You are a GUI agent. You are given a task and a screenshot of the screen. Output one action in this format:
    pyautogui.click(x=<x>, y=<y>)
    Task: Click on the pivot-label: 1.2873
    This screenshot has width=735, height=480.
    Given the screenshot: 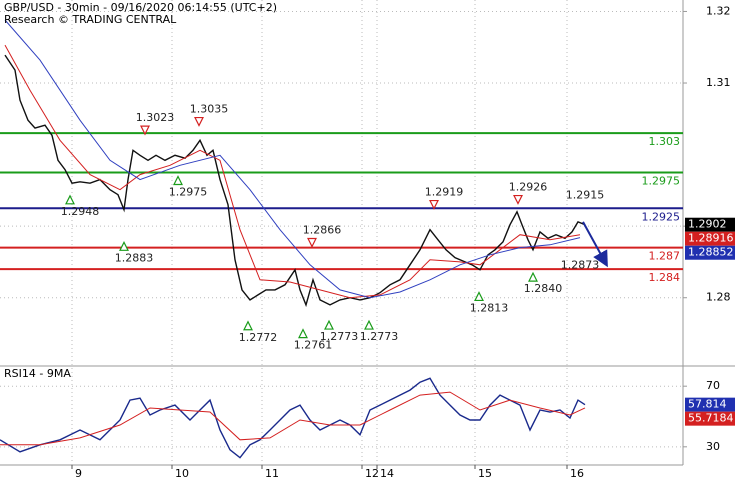 What is the action you would take?
    pyautogui.click(x=580, y=264)
    